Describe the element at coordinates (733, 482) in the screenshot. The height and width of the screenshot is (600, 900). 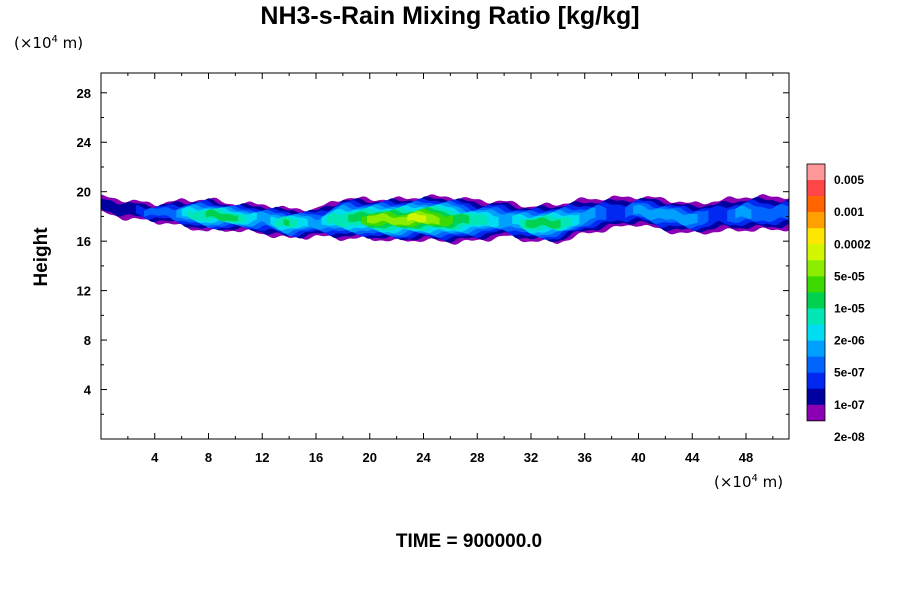
I see `x-unit-base: (×10` at that location.